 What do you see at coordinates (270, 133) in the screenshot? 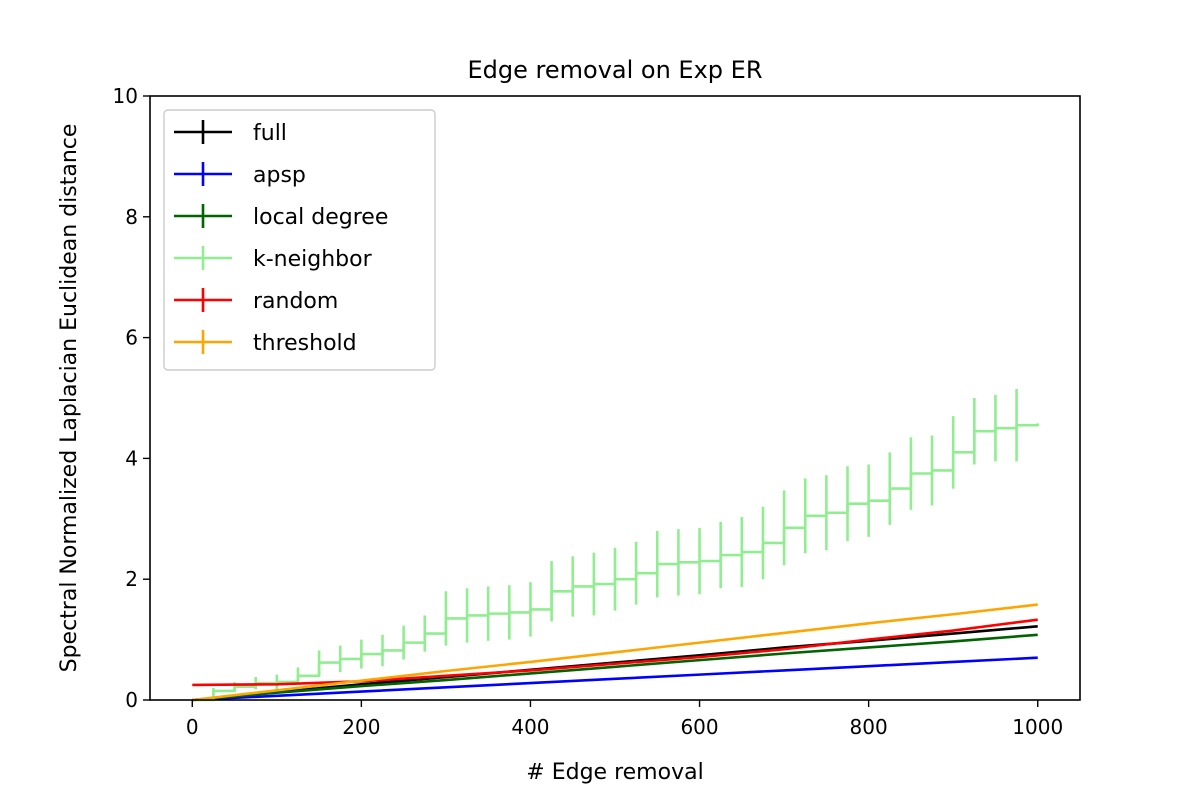
I see `legend-label: full` at bounding box center [270, 133].